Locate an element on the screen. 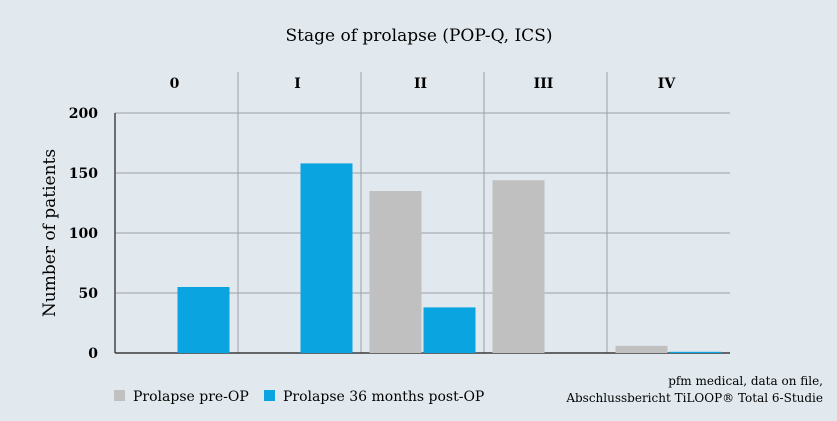 This screenshot has width=837, height=421. source-note-line-2: Abschlussbericht TiLOOP® Total 6-Studie is located at coordinates (694, 398).